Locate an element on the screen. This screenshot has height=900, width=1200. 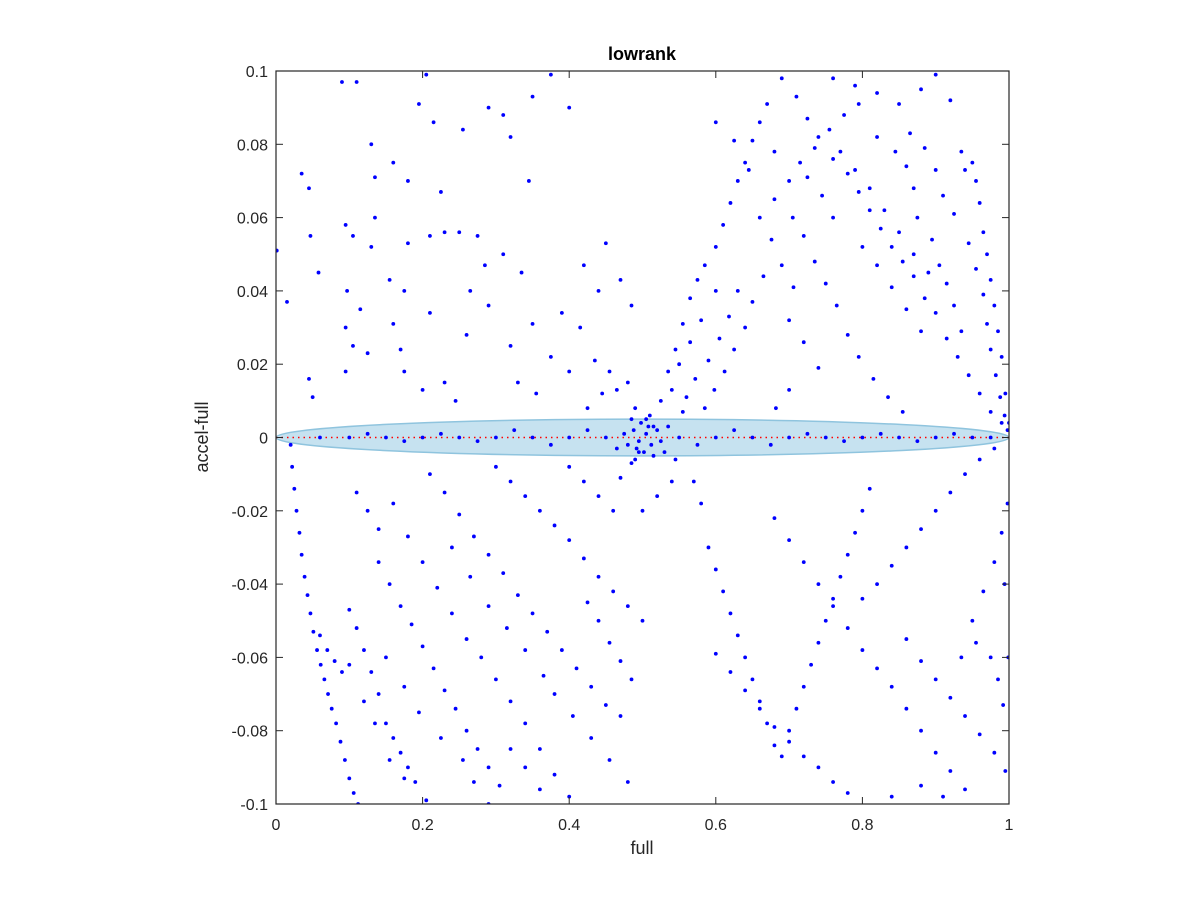
confidence-band is located at coordinates (642, 437).